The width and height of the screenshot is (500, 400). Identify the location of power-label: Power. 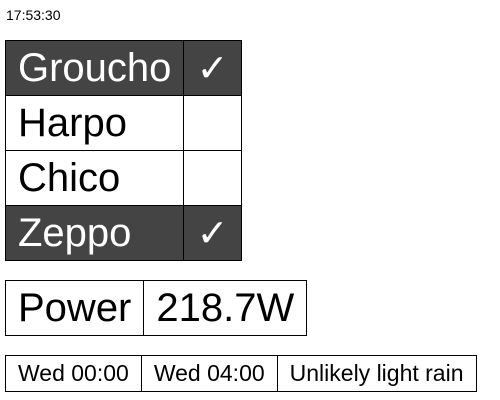
(74, 308).